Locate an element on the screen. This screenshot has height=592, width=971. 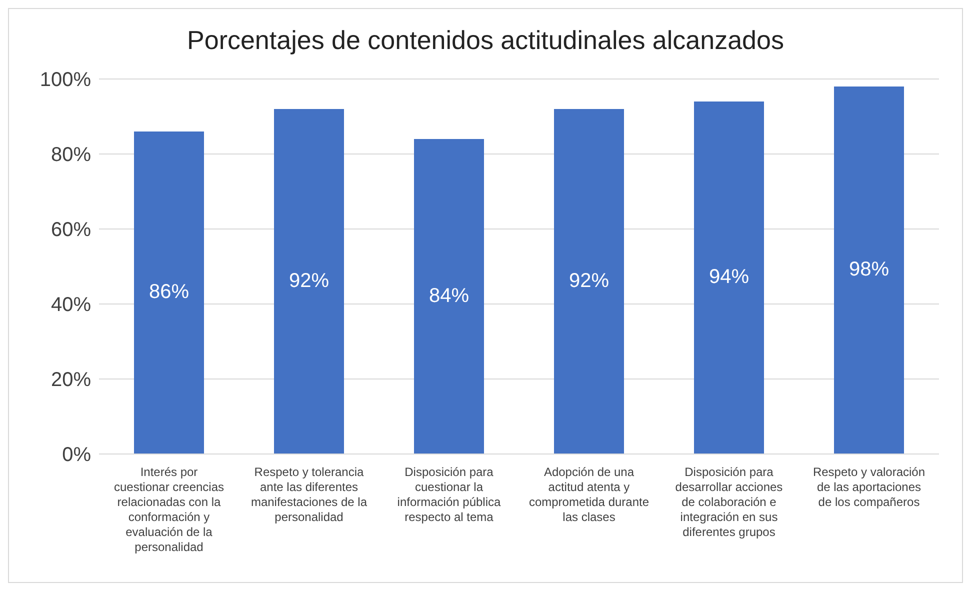
x-tick-label: Respeto y tolerancia ante las diferentes manifestaciones de la personalidad is located at coordinates (309, 494).